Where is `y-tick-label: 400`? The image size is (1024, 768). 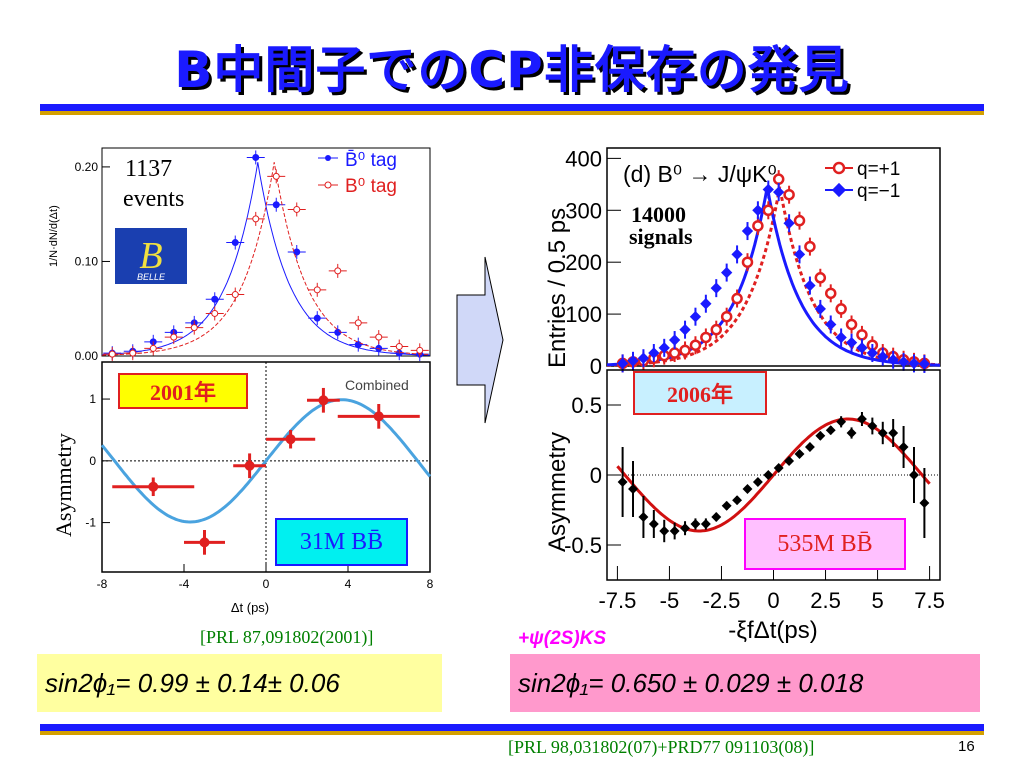 y-tick-label: 400 is located at coordinates (583, 158).